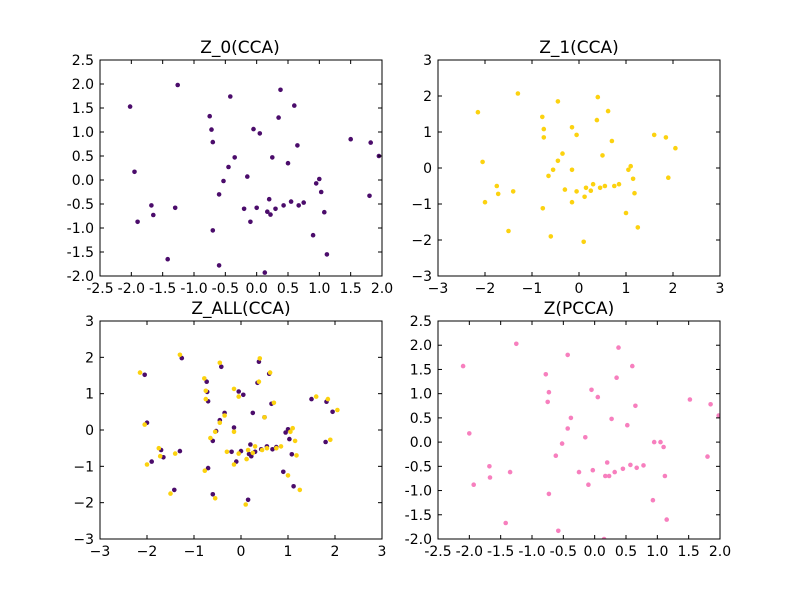 The width and height of the screenshot is (800, 600). Describe the element at coordinates (673, 289) in the screenshot. I see `x-tick-label: 2` at that location.